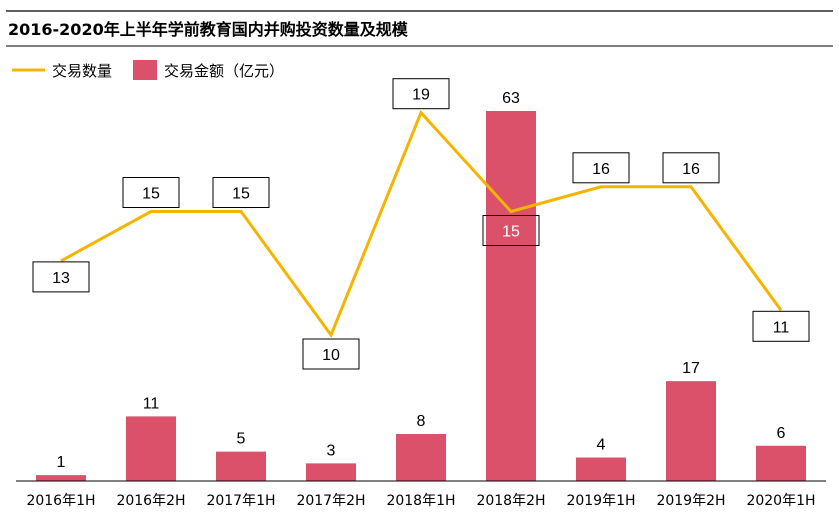  What do you see at coordinates (601, 445) in the screenshot?
I see `bar-label-2019年1H: 4` at bounding box center [601, 445].